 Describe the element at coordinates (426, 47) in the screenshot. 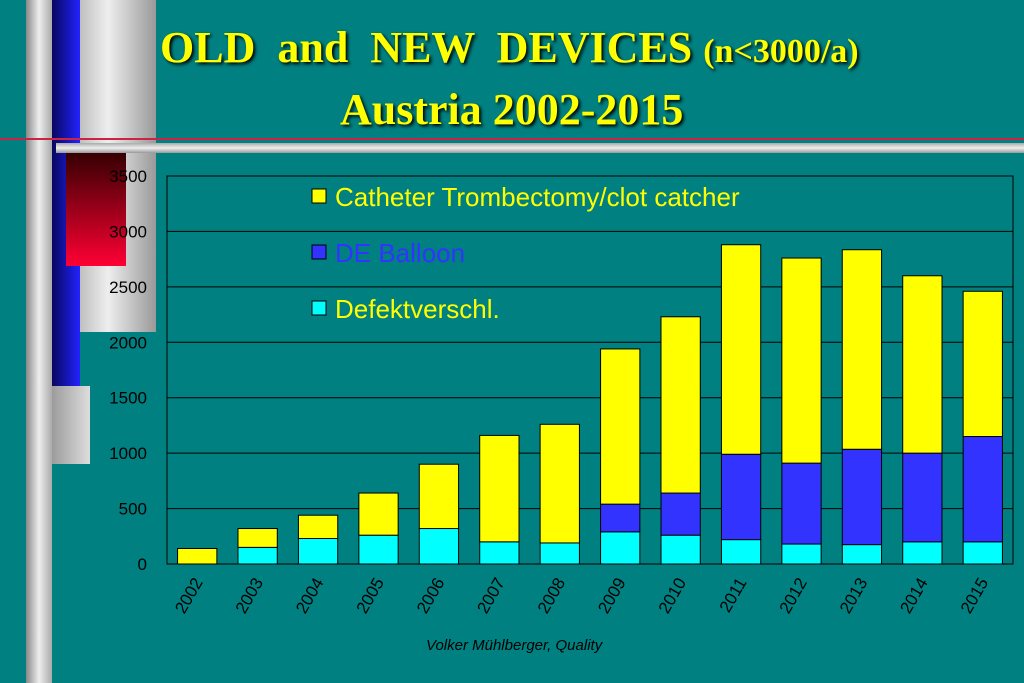

I see `title-main: OLD and NEW DEVICES` at that location.